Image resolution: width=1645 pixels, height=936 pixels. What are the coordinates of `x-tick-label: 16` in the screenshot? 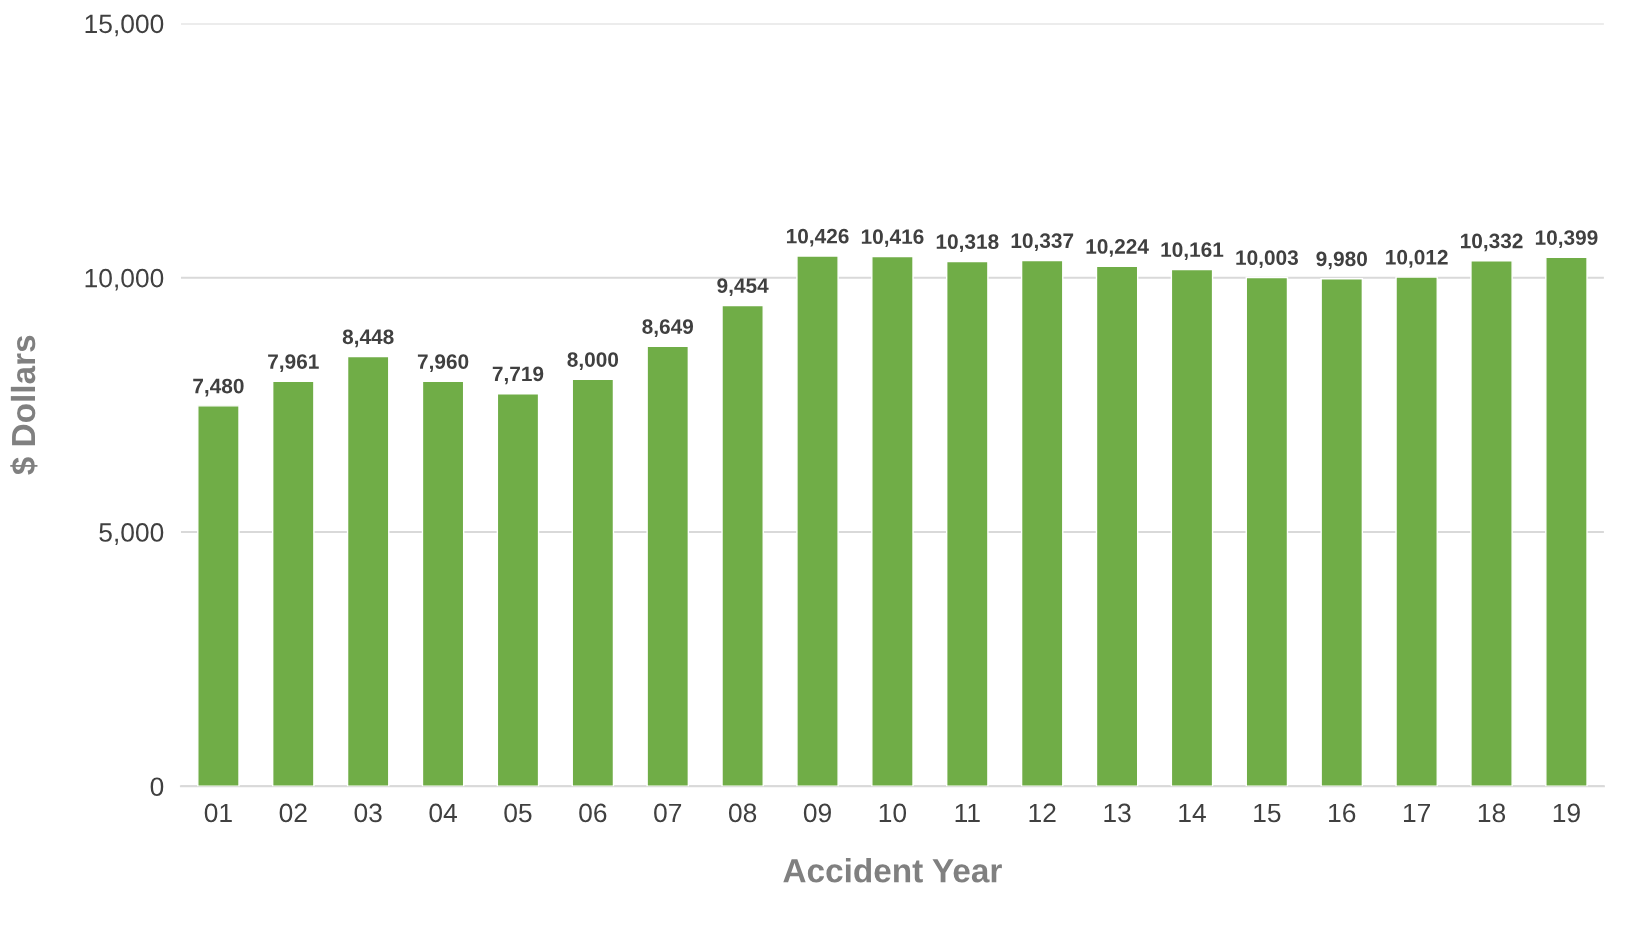 It's located at (1342, 813).